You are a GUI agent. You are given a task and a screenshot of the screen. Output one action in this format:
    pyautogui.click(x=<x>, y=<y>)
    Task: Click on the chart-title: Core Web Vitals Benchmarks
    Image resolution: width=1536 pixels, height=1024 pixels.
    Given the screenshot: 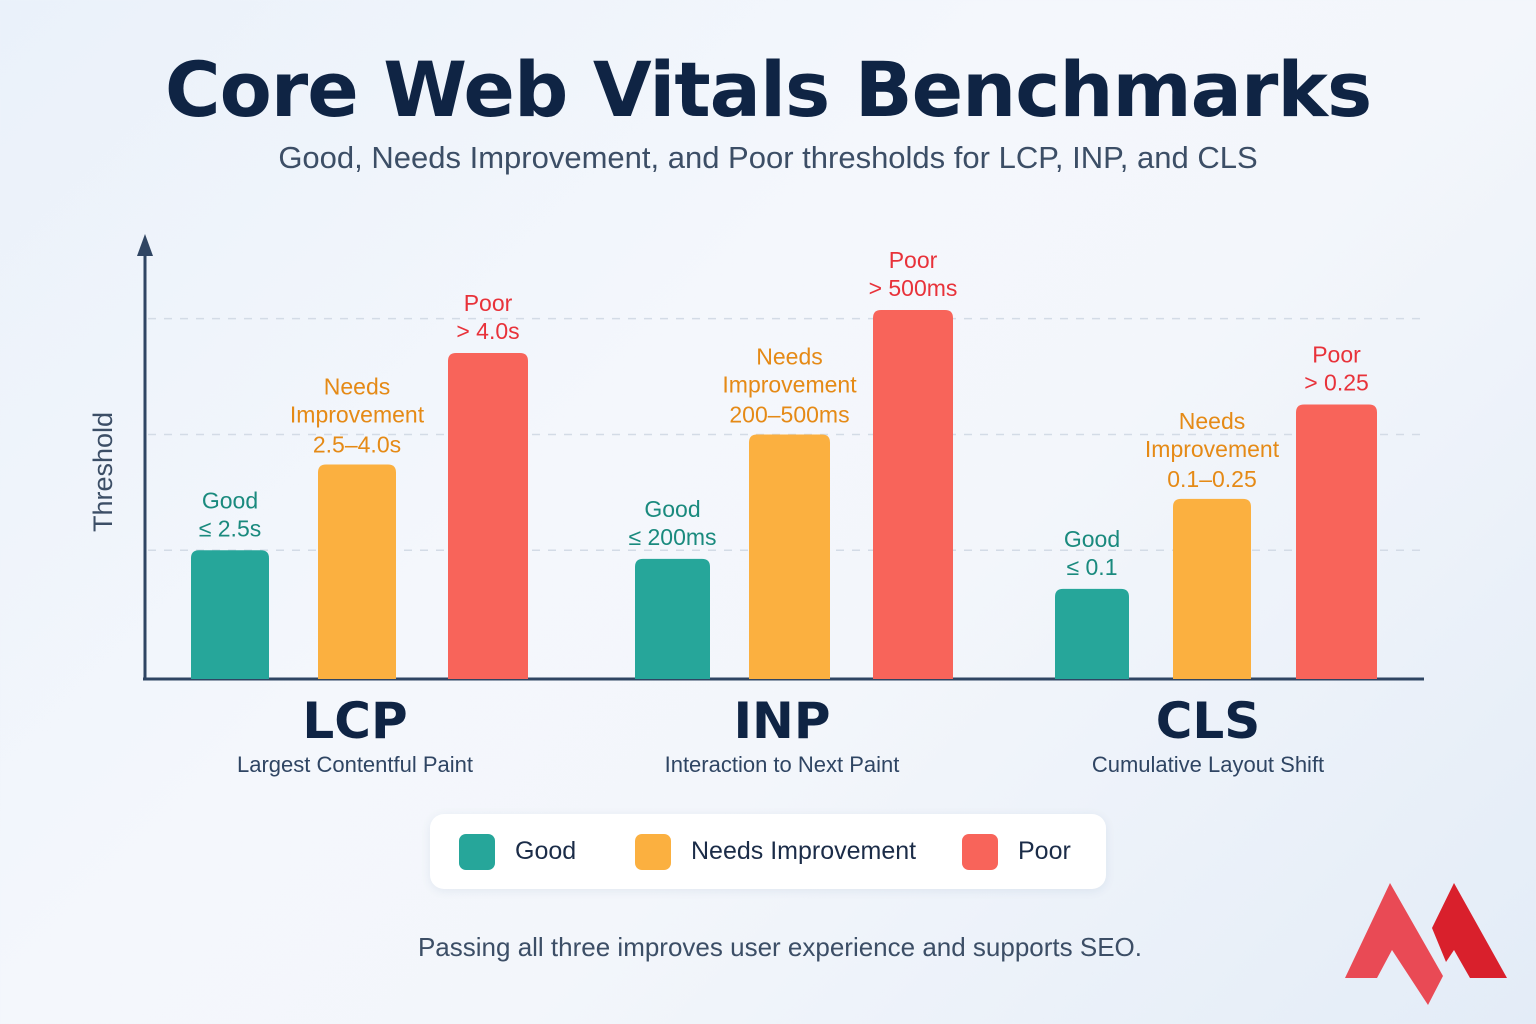 What is the action you would take?
    pyautogui.click(x=768, y=89)
    